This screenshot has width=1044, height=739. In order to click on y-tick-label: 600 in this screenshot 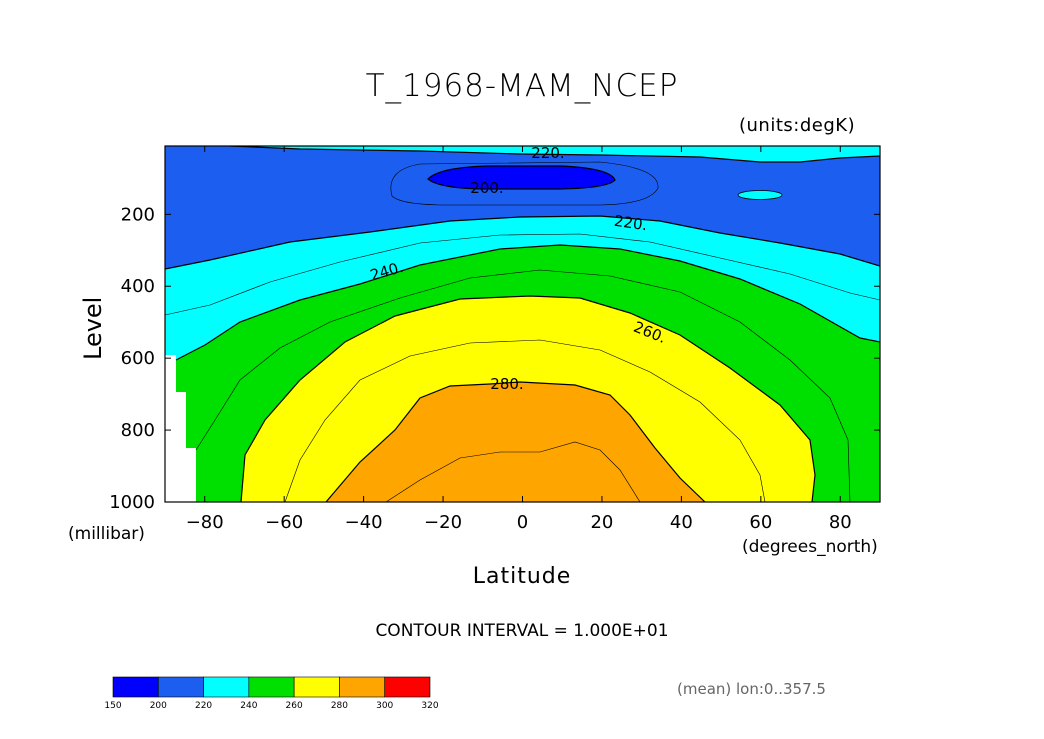, I will do `click(138, 358)`.